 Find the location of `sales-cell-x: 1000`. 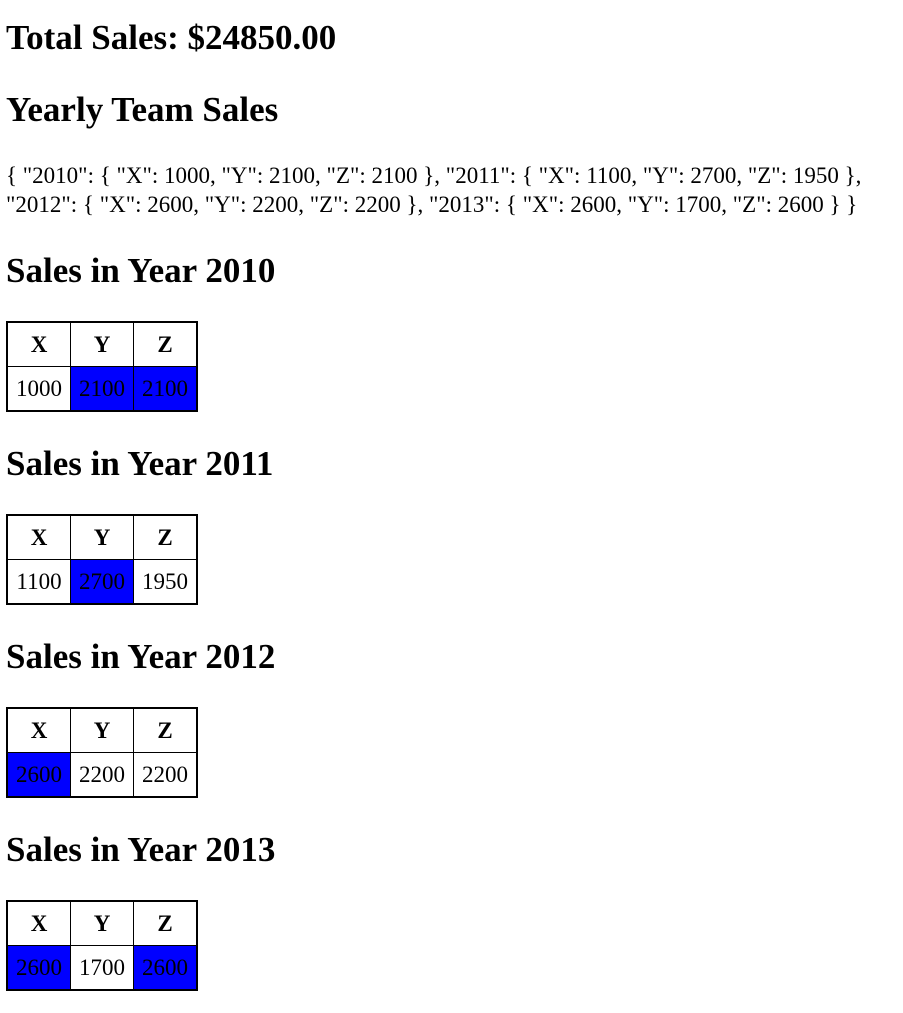

sales-cell-x: 1000 is located at coordinates (38, 389).